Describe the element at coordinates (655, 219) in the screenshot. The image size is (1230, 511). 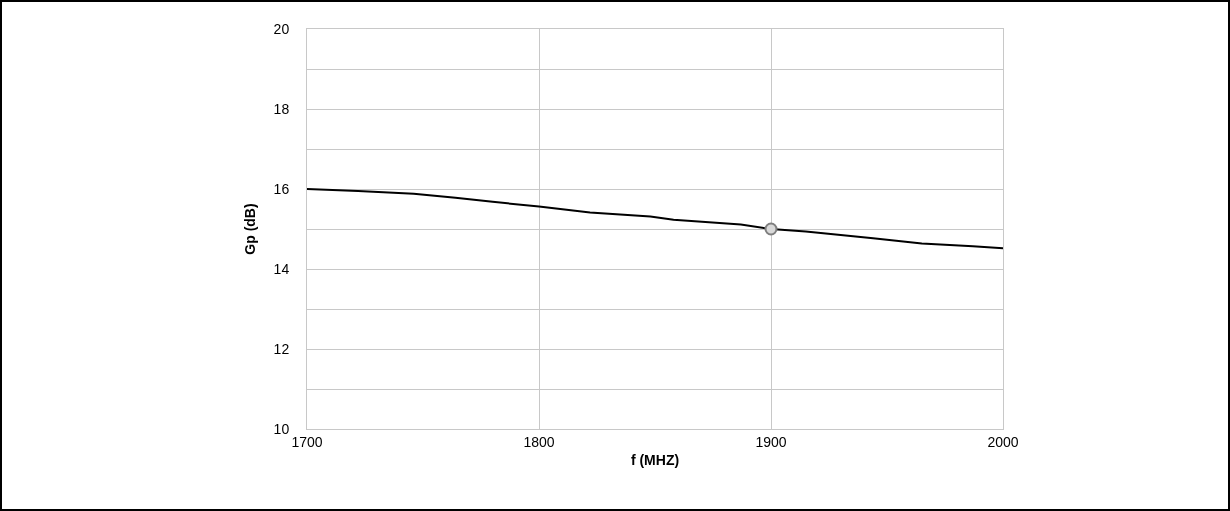
I see `line-series` at that location.